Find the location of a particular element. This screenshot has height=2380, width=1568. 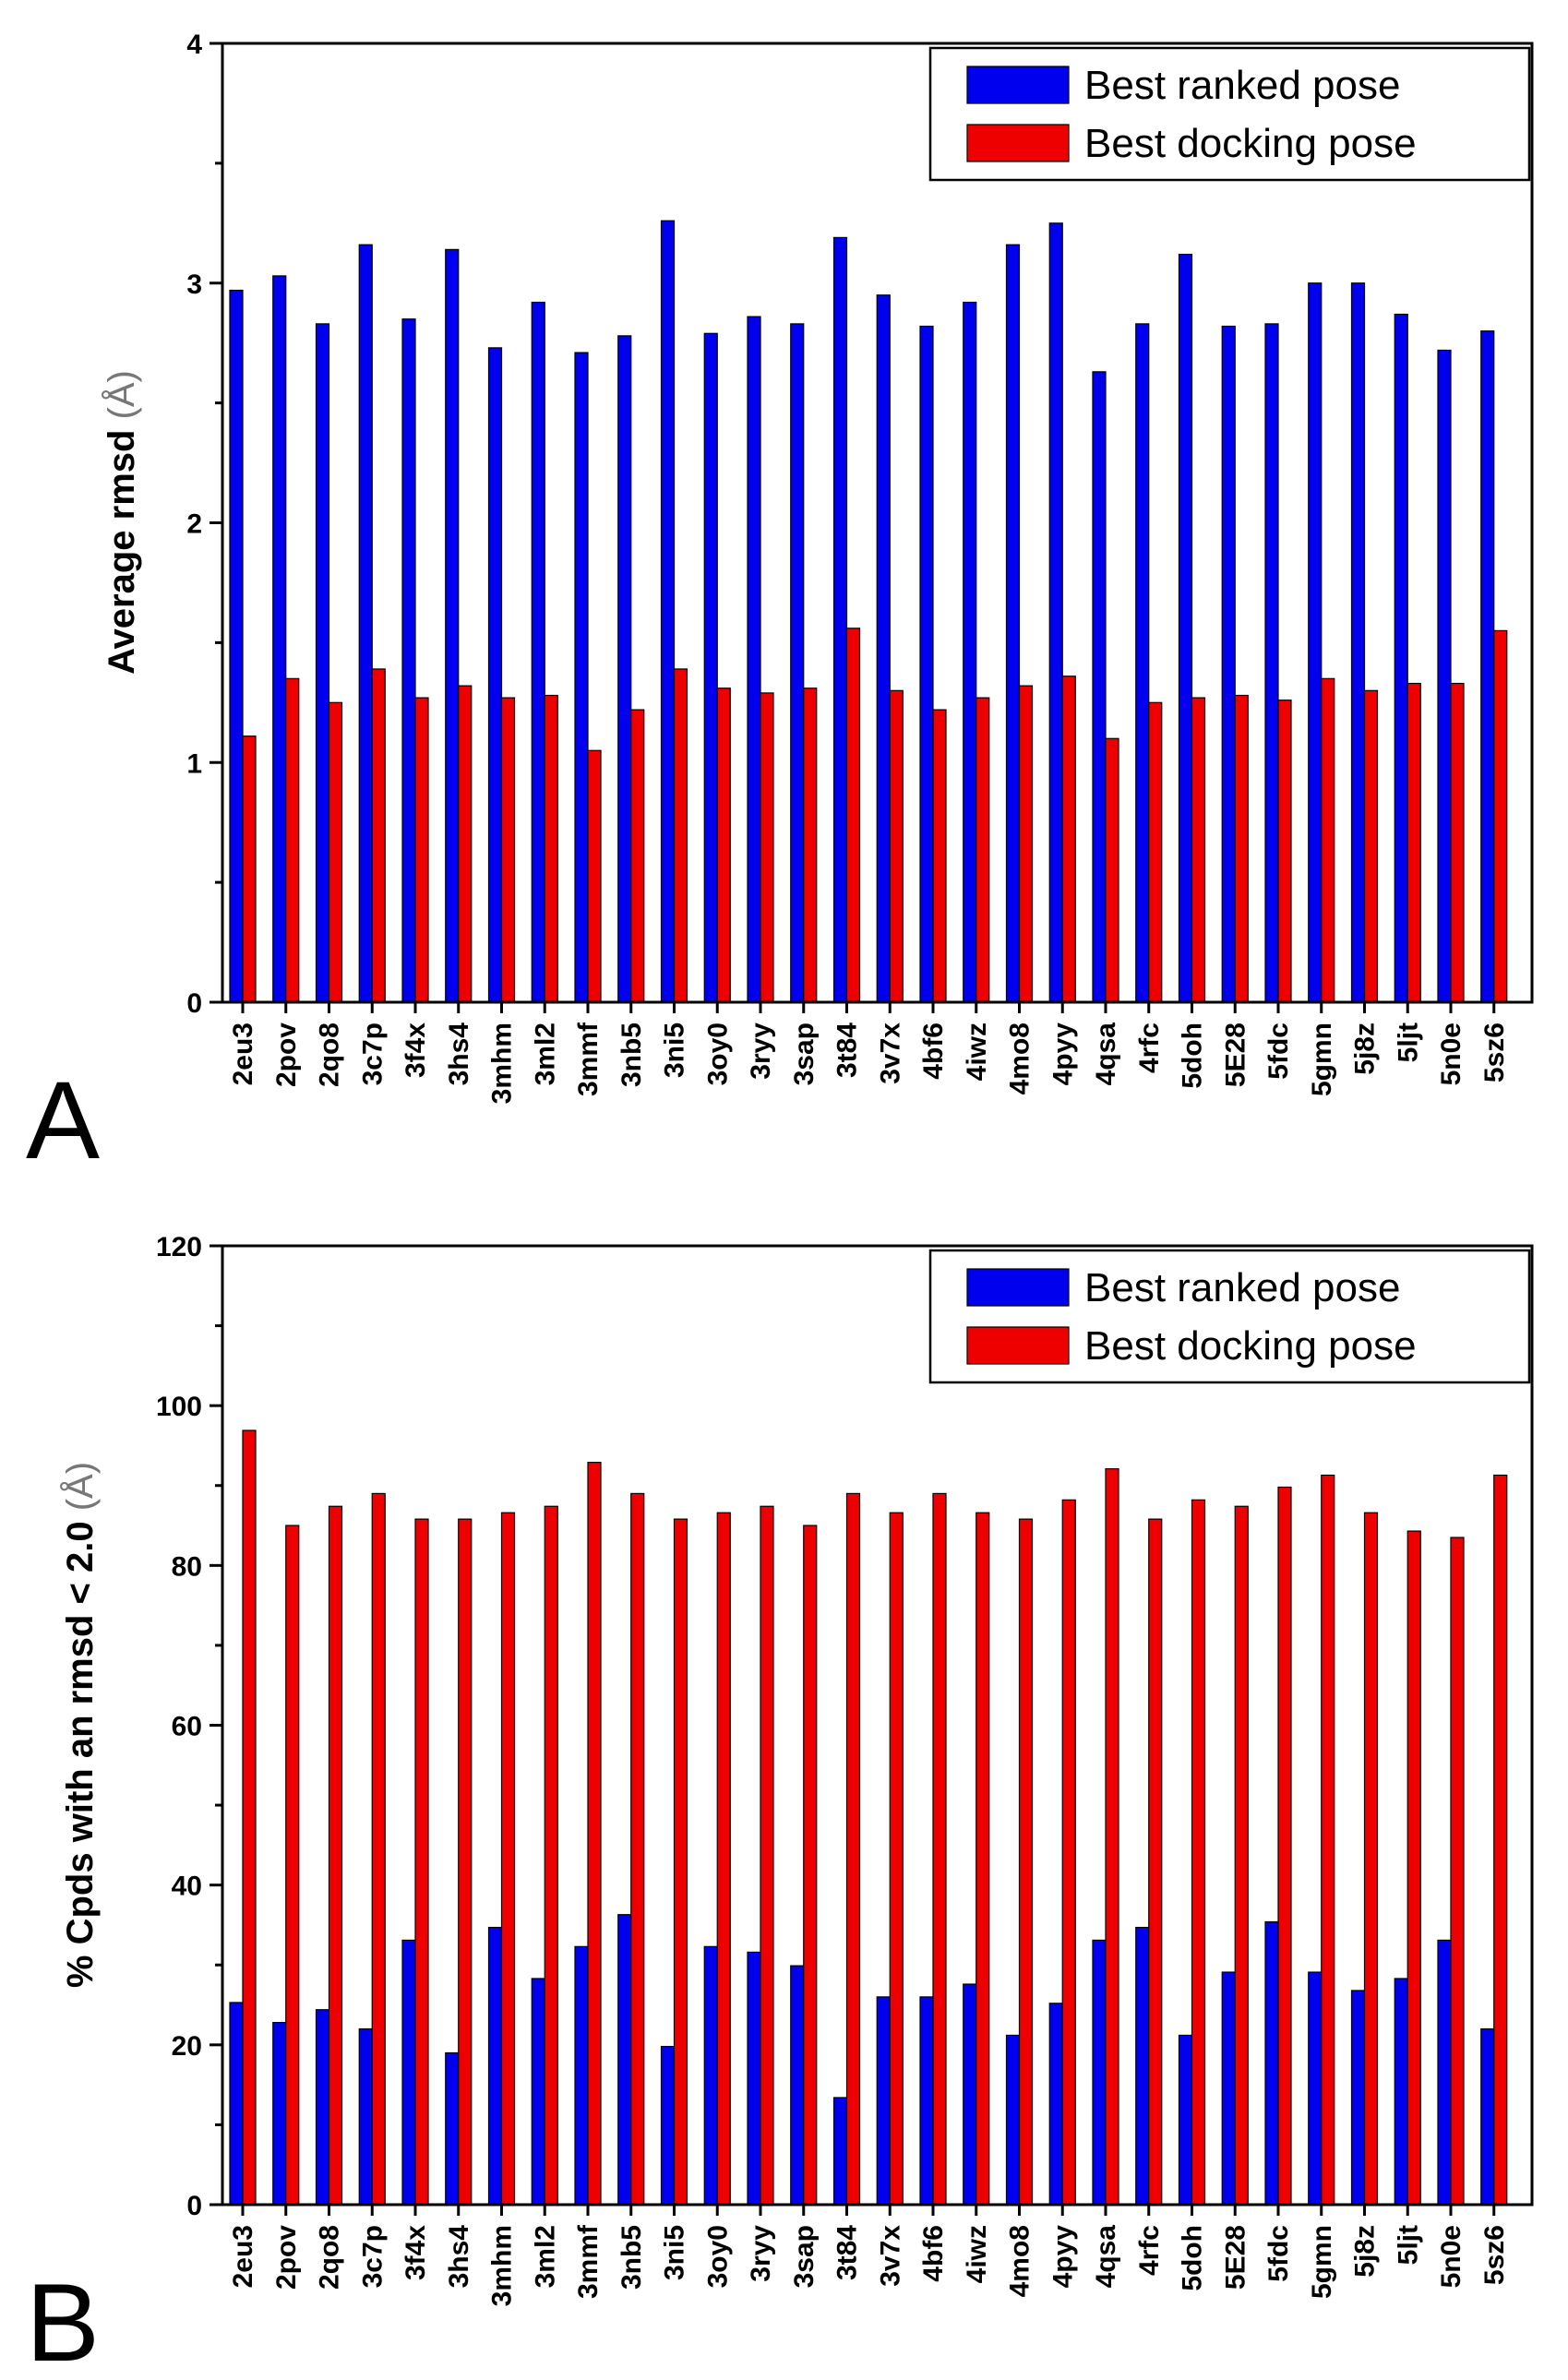

panel-a-category-label-5sz6: 5sz6 is located at coordinates (1495, 1052).